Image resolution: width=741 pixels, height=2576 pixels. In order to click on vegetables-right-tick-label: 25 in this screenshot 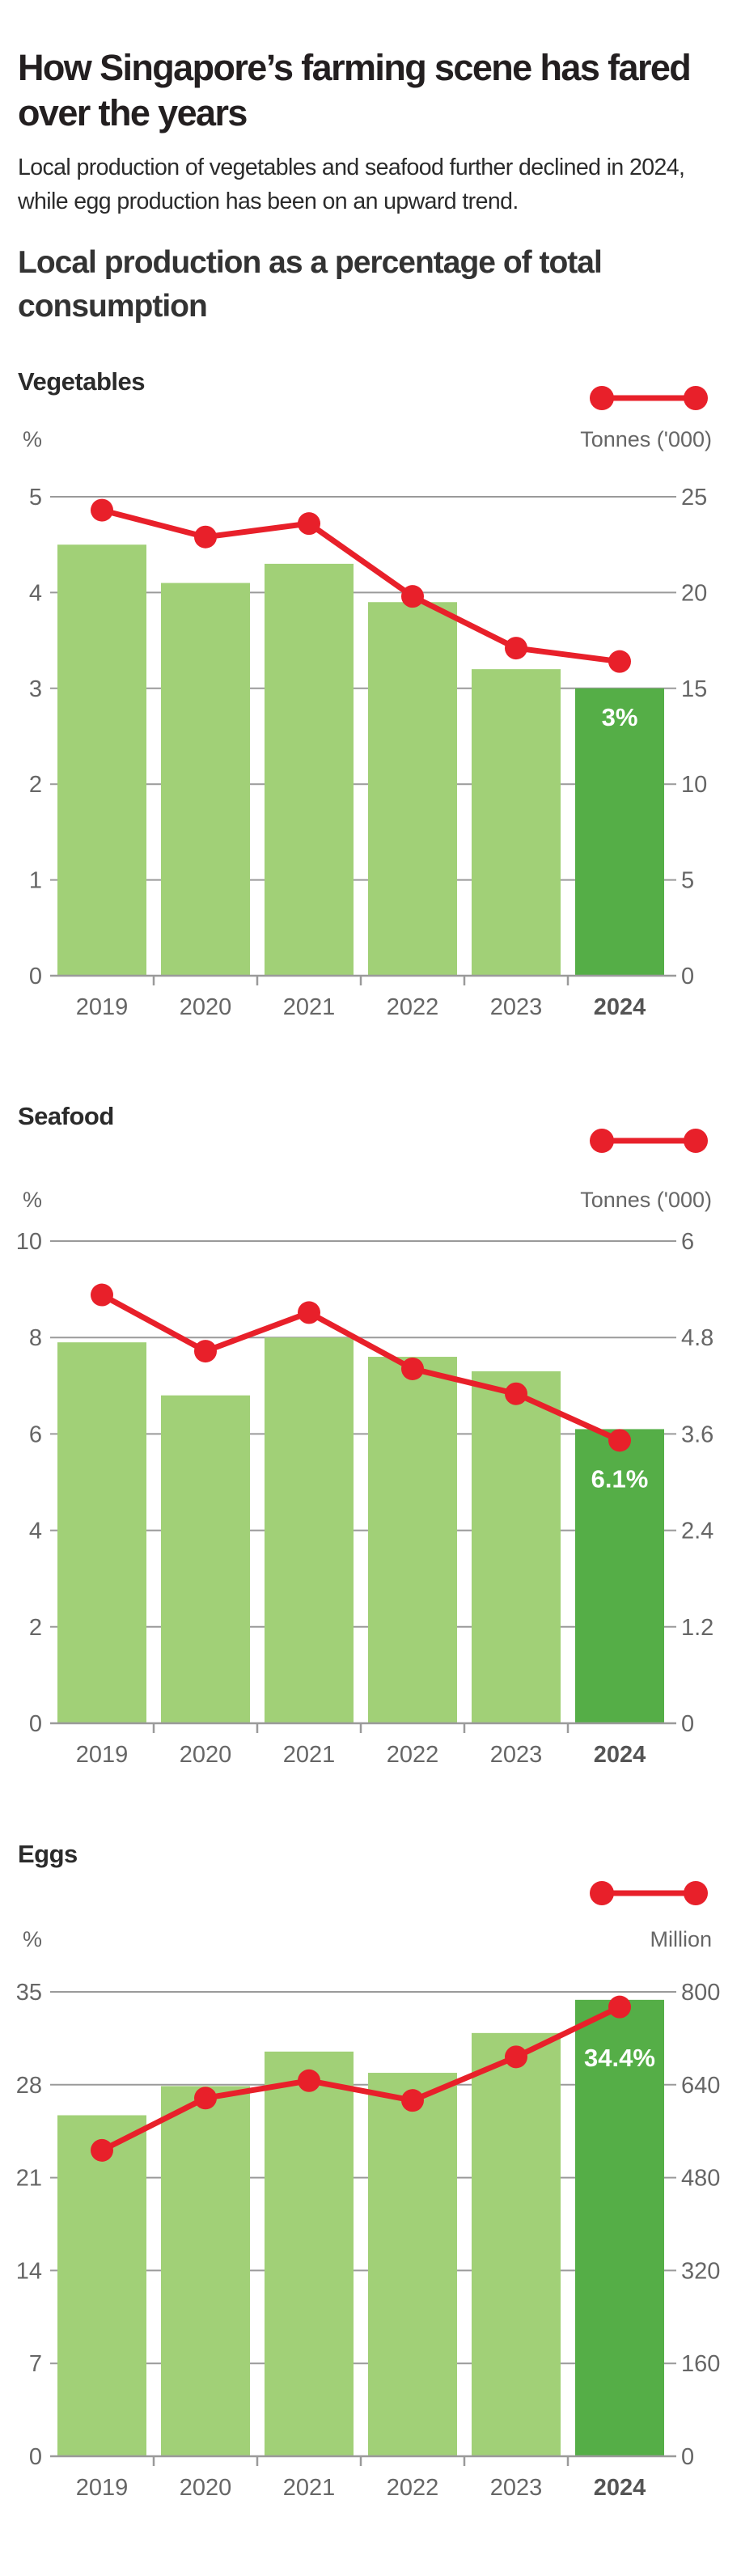, I will do `click(694, 498)`.